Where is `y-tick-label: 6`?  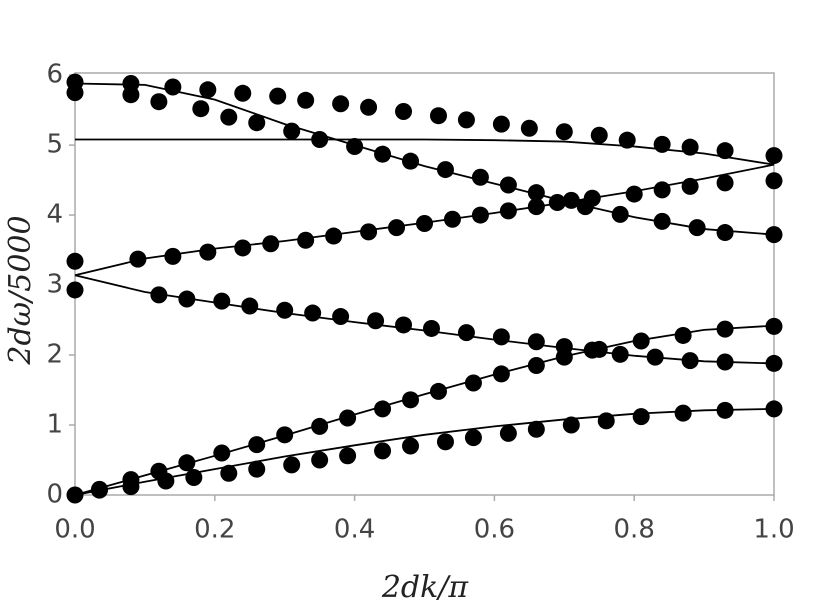 y-tick-label: 6 is located at coordinates (54, 75).